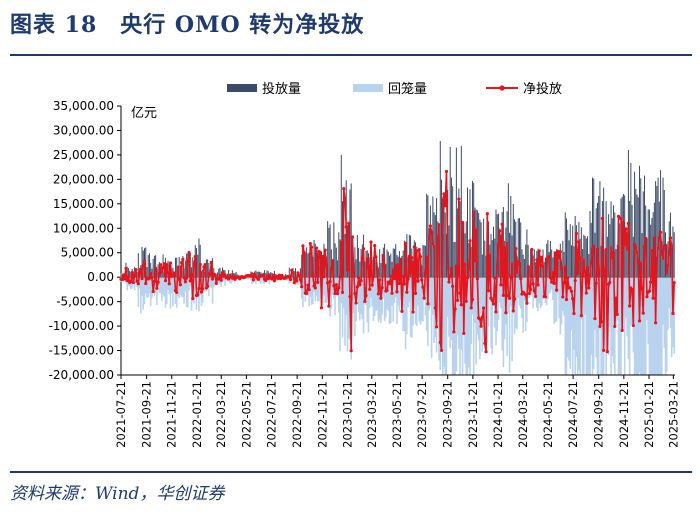  What do you see at coordinates (649, 414) in the screenshot?
I see `x-tick-label: 2025-01-21` at bounding box center [649, 414].